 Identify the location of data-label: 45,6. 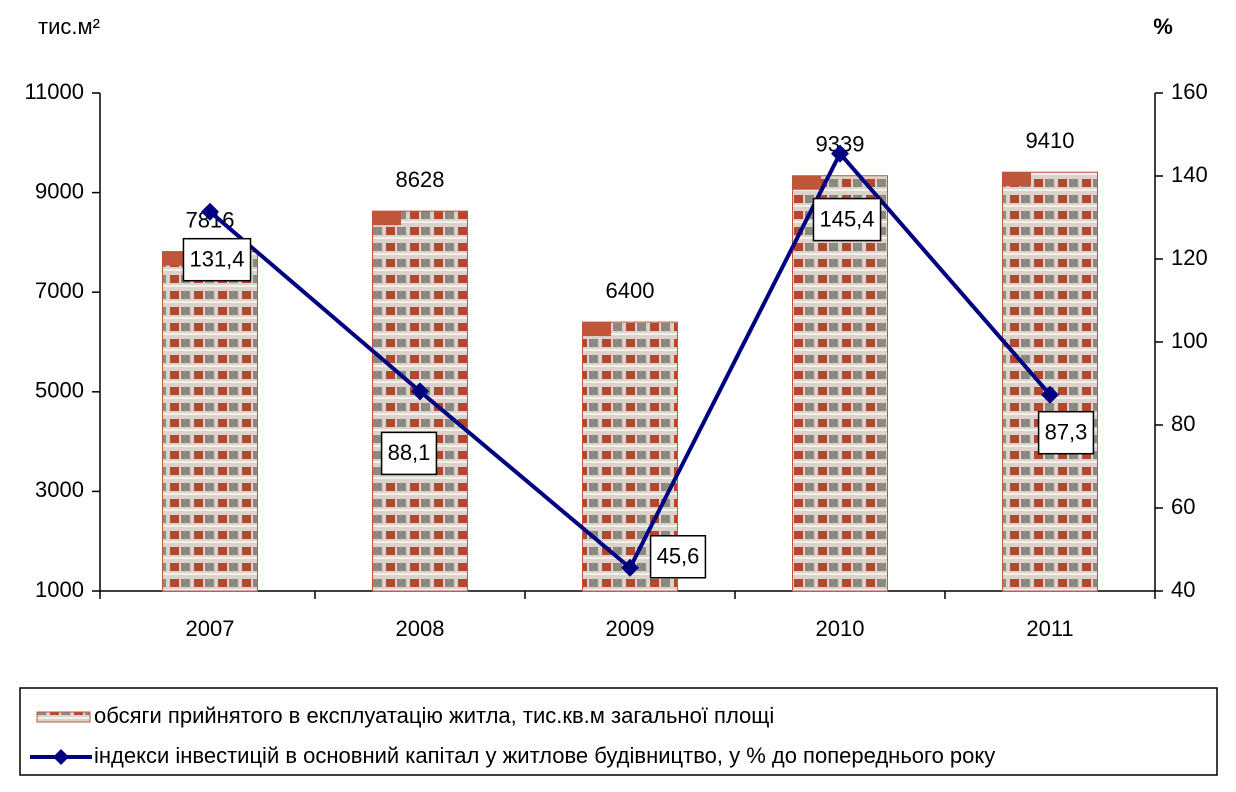
(678, 556).